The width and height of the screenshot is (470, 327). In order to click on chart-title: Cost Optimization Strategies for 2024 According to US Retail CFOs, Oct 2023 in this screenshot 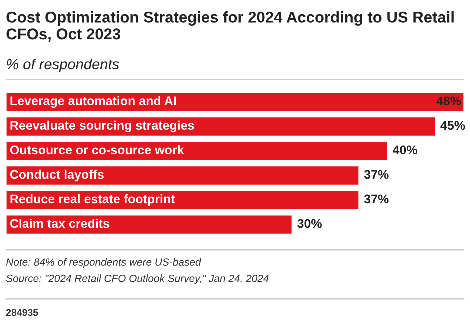, I will do `click(230, 26)`.